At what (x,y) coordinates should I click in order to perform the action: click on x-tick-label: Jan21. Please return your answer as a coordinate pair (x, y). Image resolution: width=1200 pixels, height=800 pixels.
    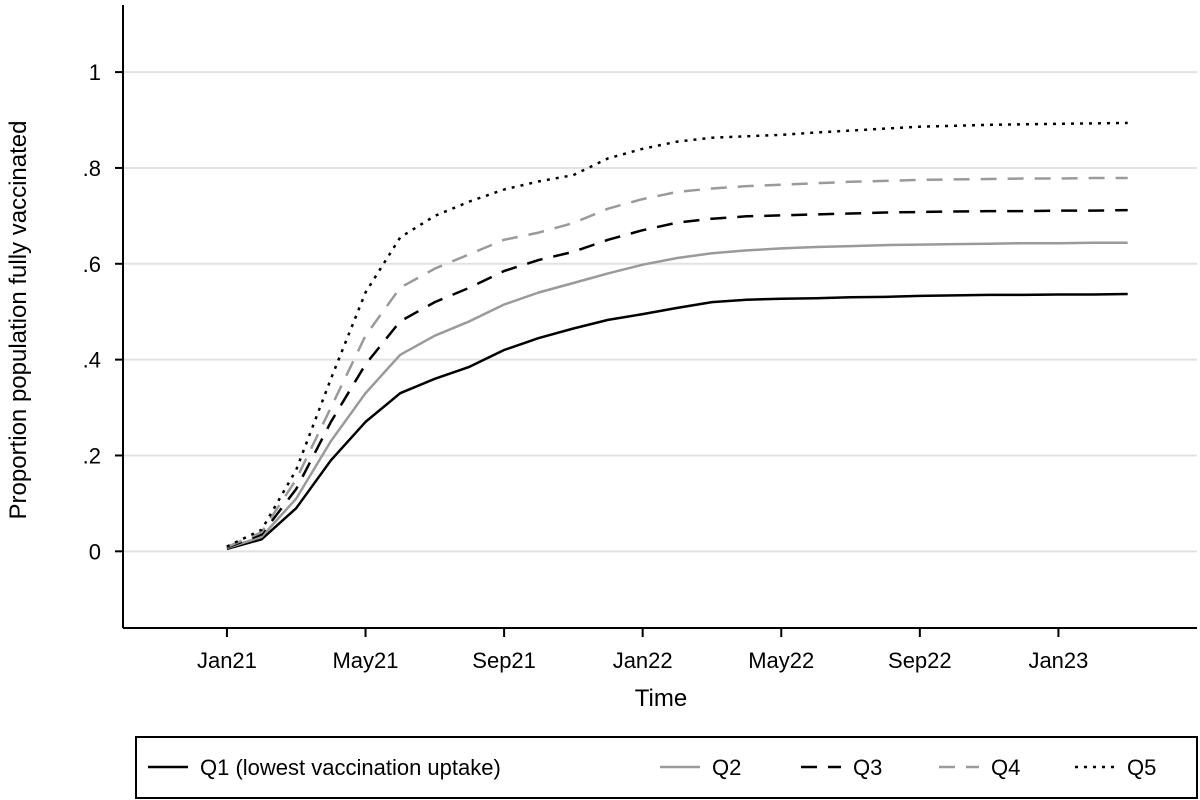
    Looking at the image, I should click on (227, 660).